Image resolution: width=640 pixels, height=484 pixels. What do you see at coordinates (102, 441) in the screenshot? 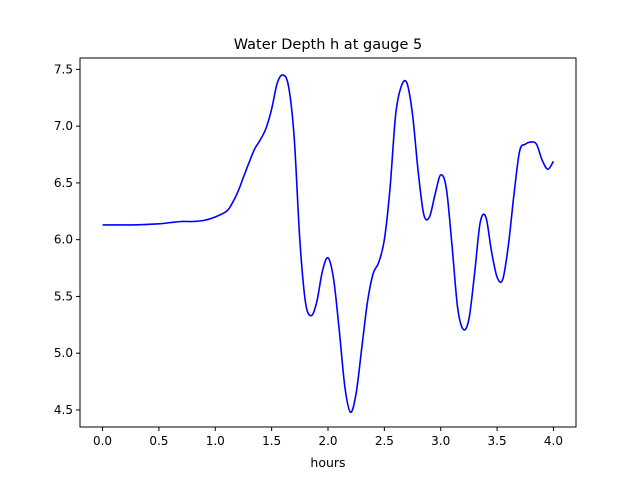
I see `x-tick-label: 0.0` at bounding box center [102, 441].